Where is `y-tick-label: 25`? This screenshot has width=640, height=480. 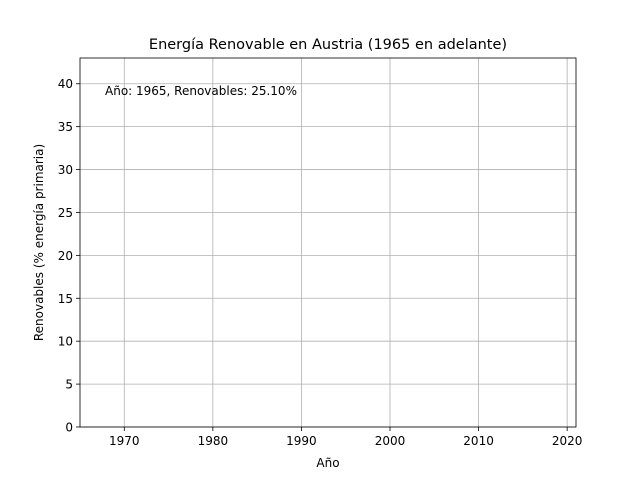
y-tick-label: 25 is located at coordinates (65, 213).